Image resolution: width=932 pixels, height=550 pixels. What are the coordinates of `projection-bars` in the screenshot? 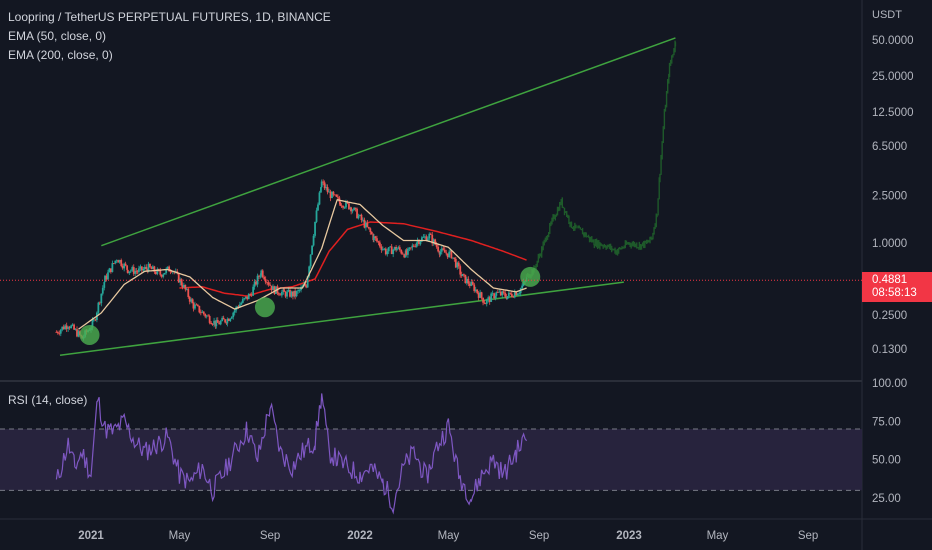 It's located at (601, 159).